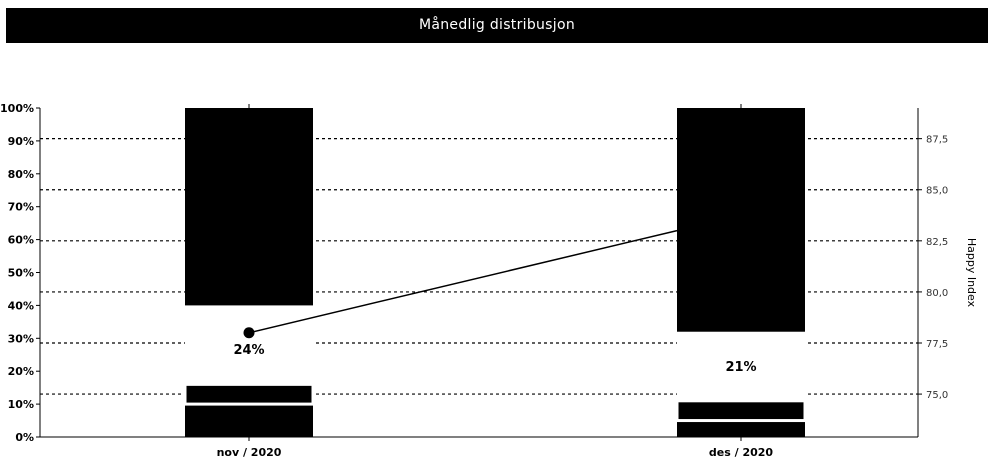 The width and height of the screenshot is (995, 465). Describe the element at coordinates (937, 293) in the screenshot. I see `right-tick-label: 80,0` at that location.